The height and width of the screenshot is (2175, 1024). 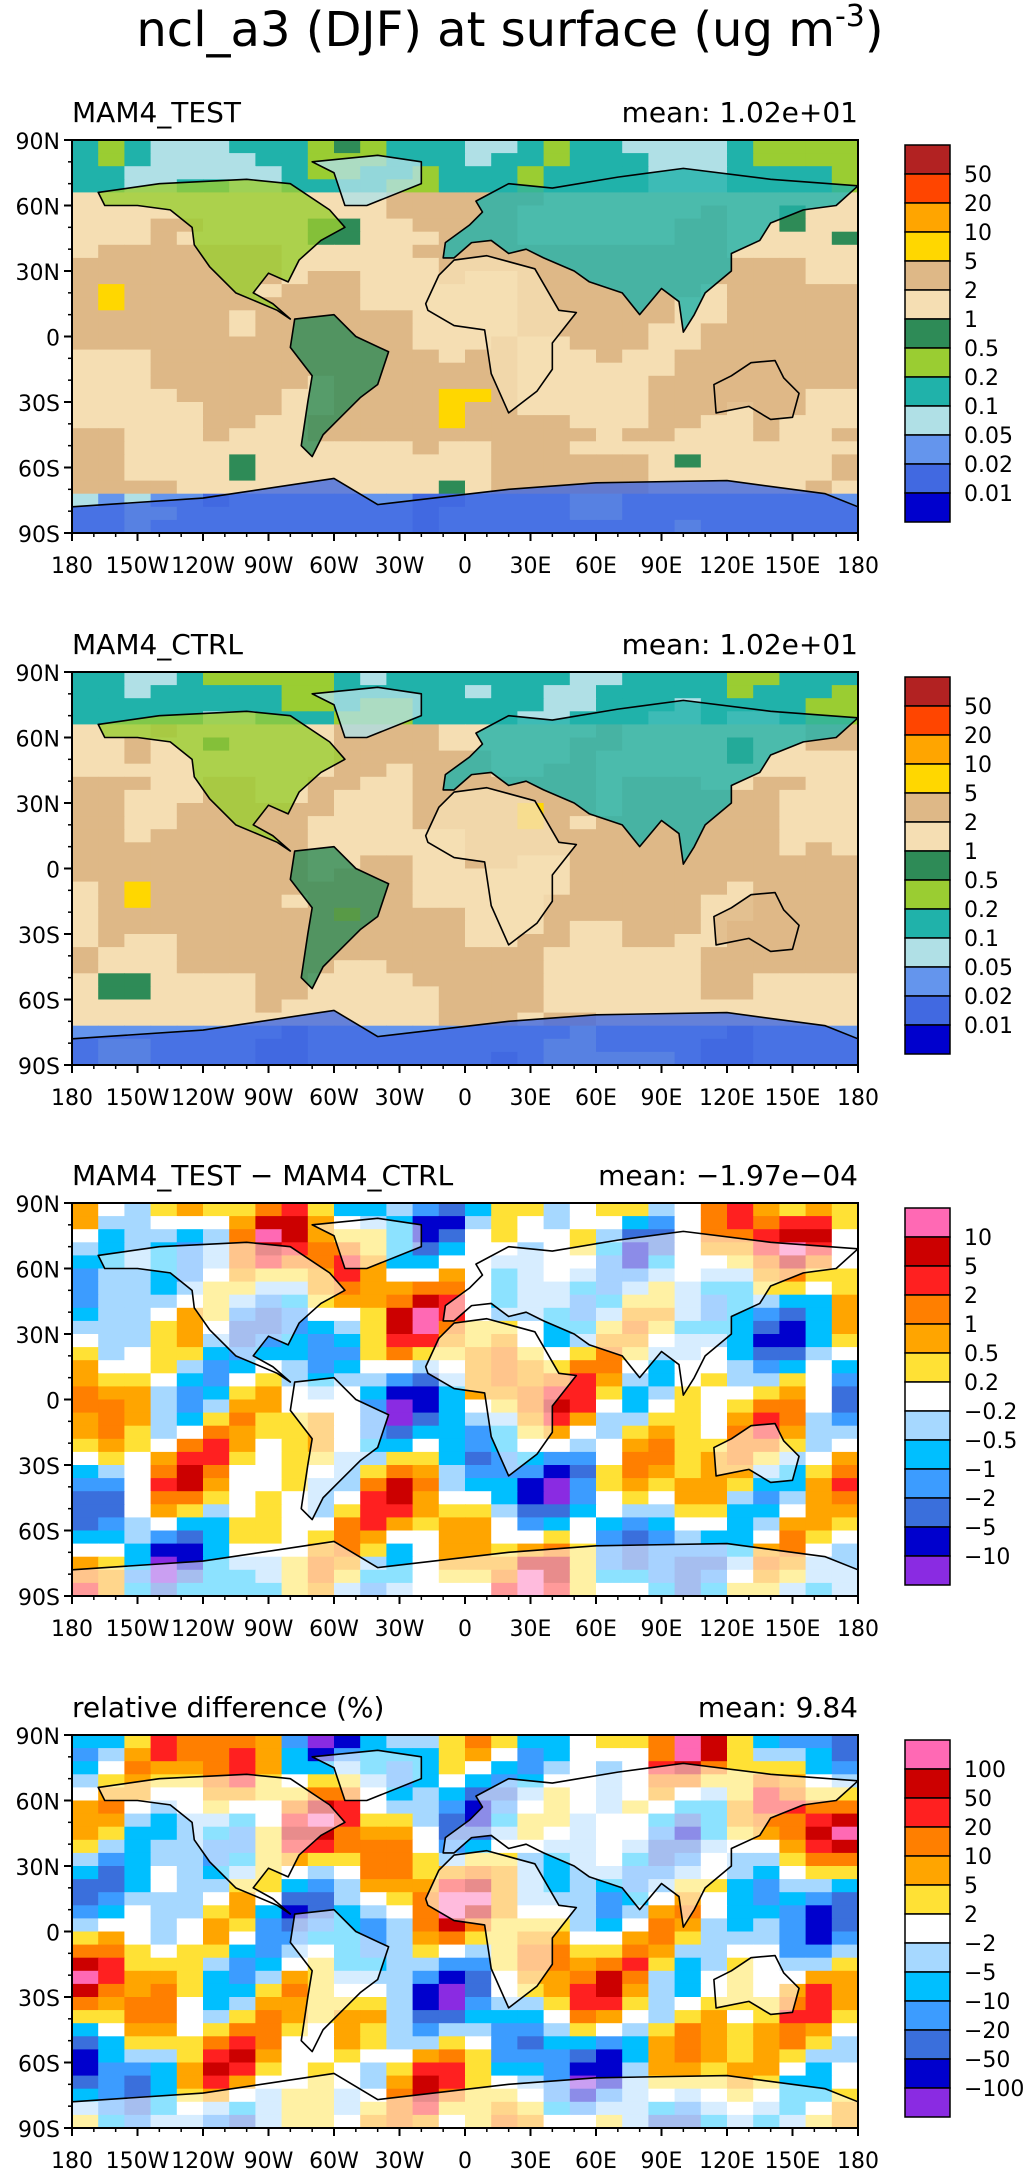 I want to click on colorbar-label: −2, so click(x=980, y=1499).